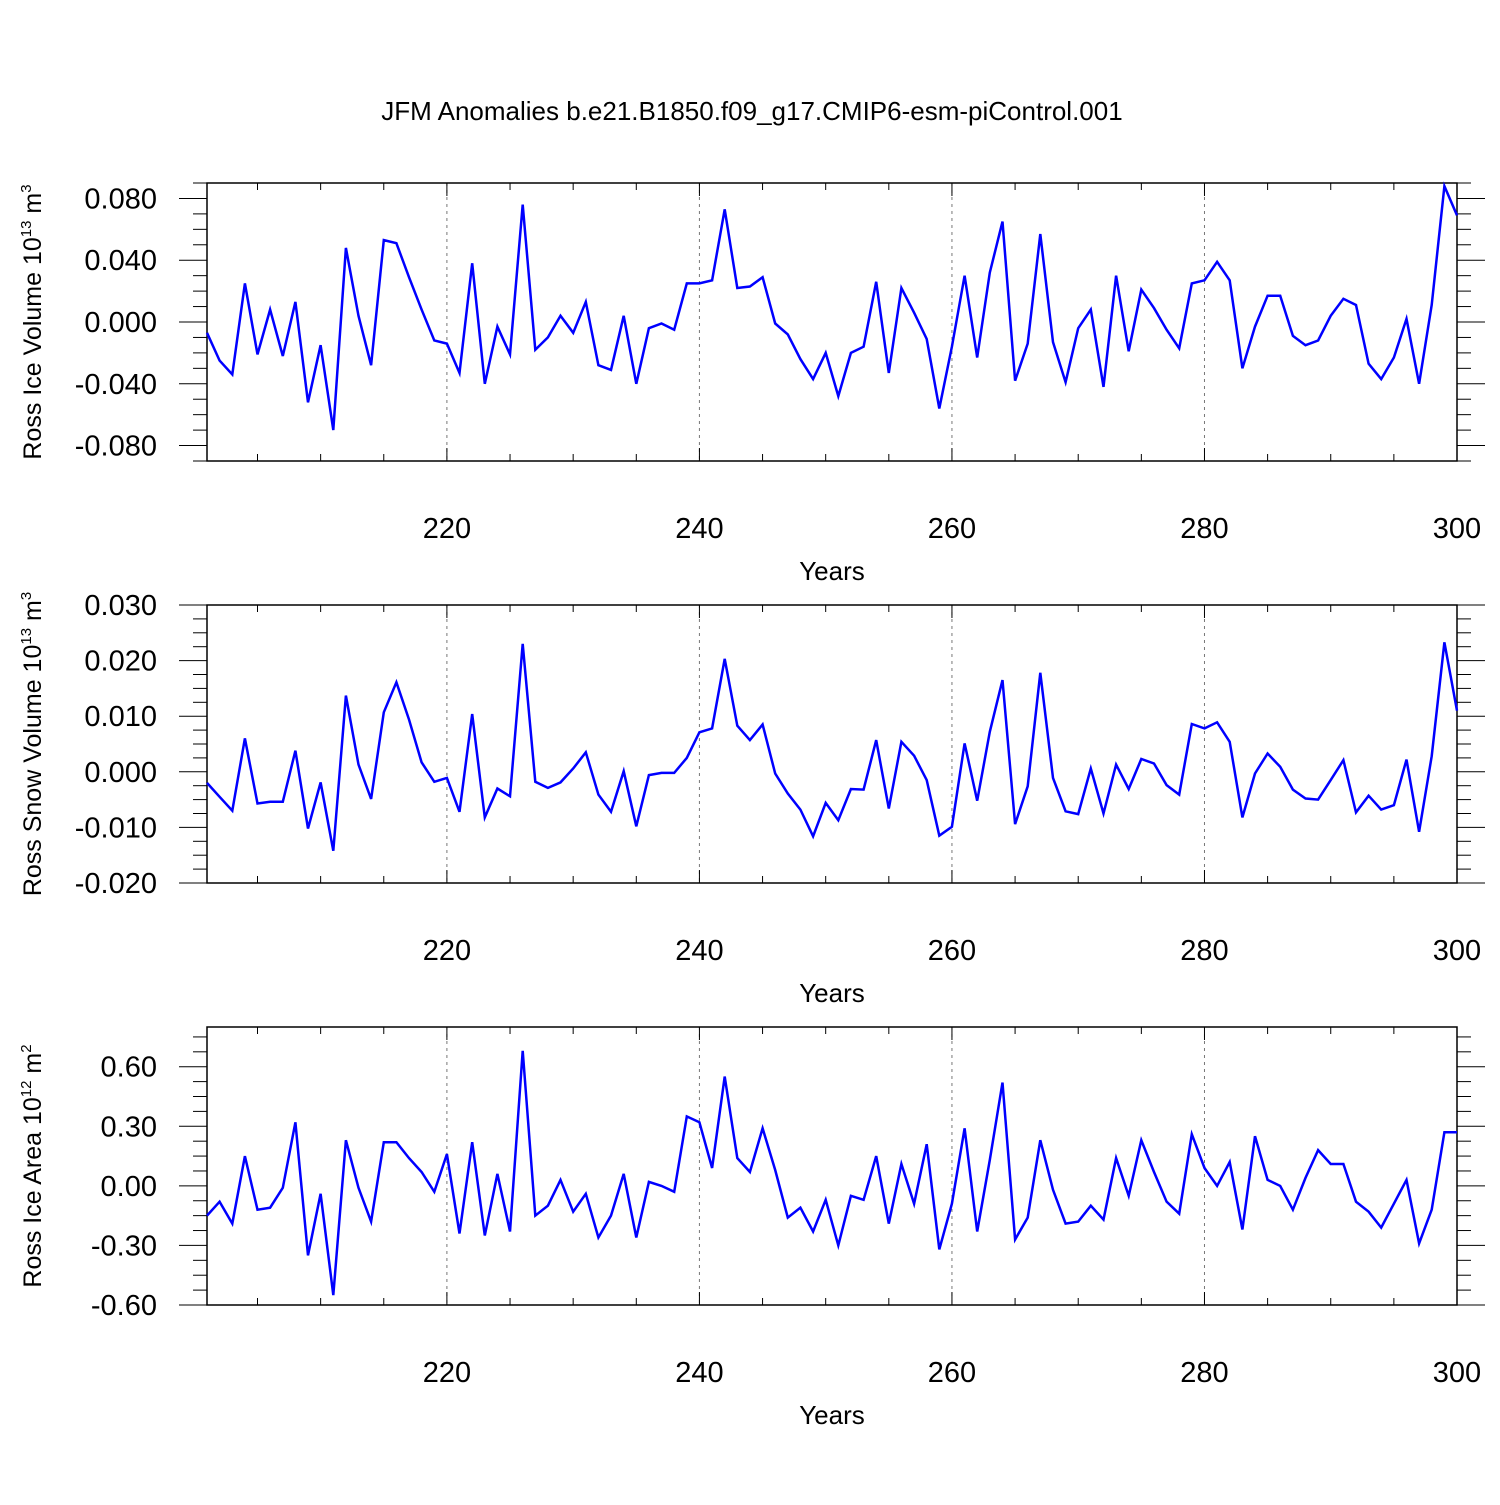  Describe the element at coordinates (116, 447) in the screenshot. I see `y-tick-label: -0.080` at that location.